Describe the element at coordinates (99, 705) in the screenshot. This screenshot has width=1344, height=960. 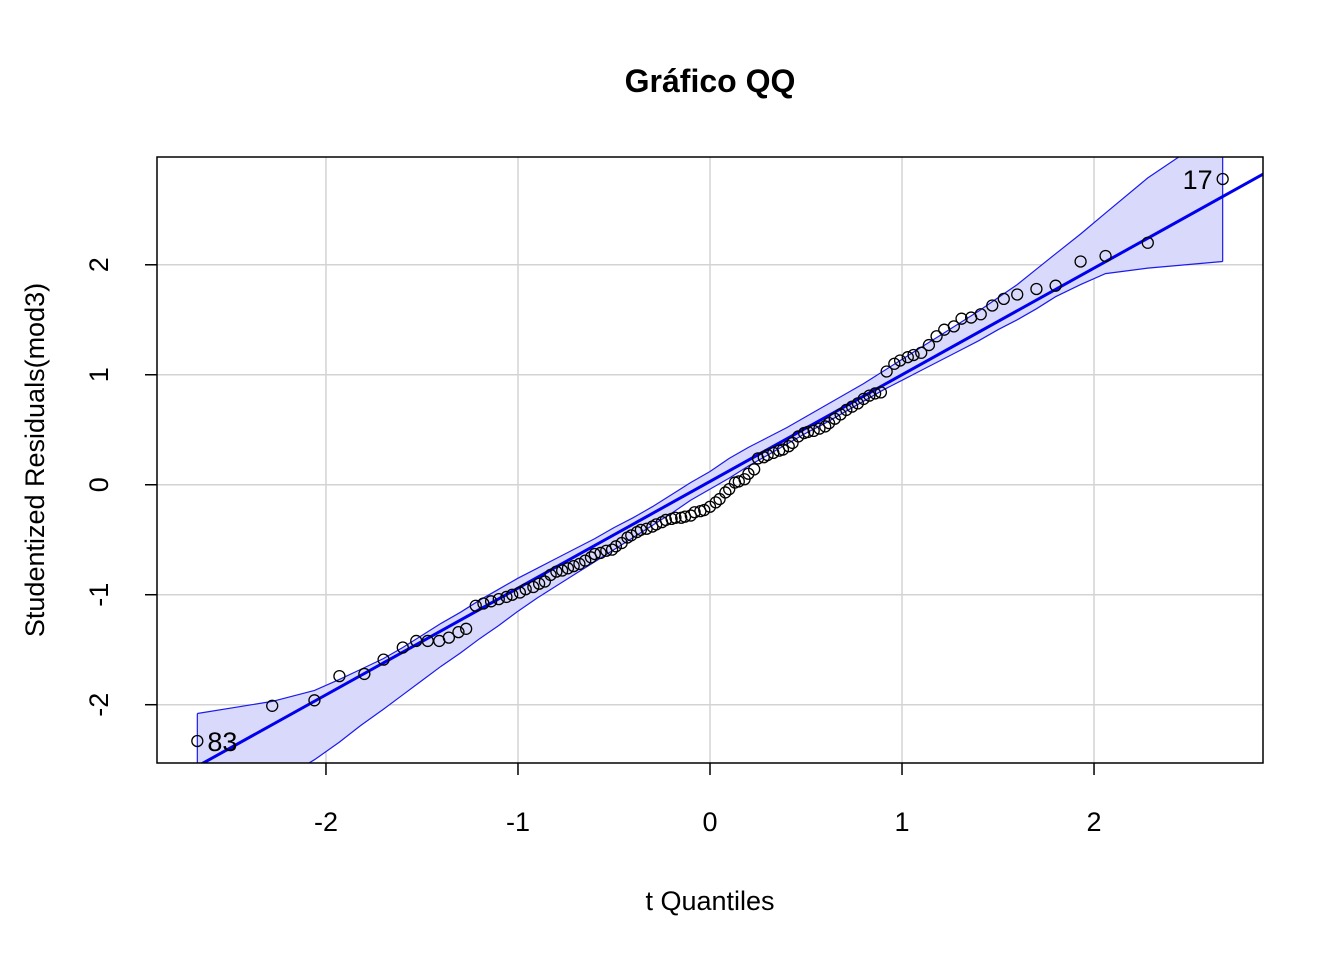
I see `y-tick-label: -2` at that location.